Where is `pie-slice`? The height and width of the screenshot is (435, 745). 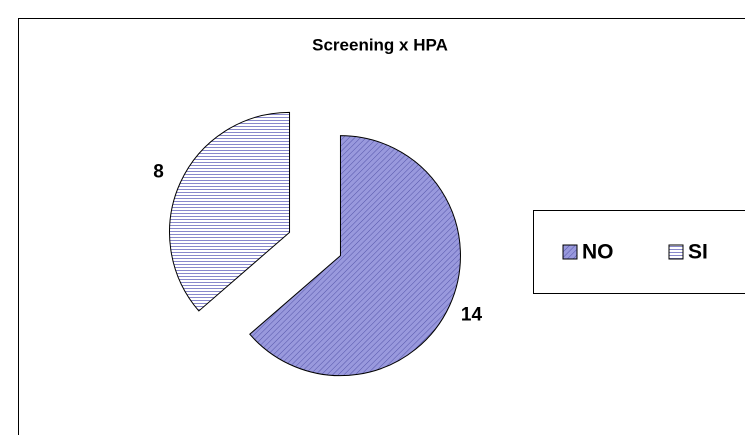 pie-slice is located at coordinates (230, 211).